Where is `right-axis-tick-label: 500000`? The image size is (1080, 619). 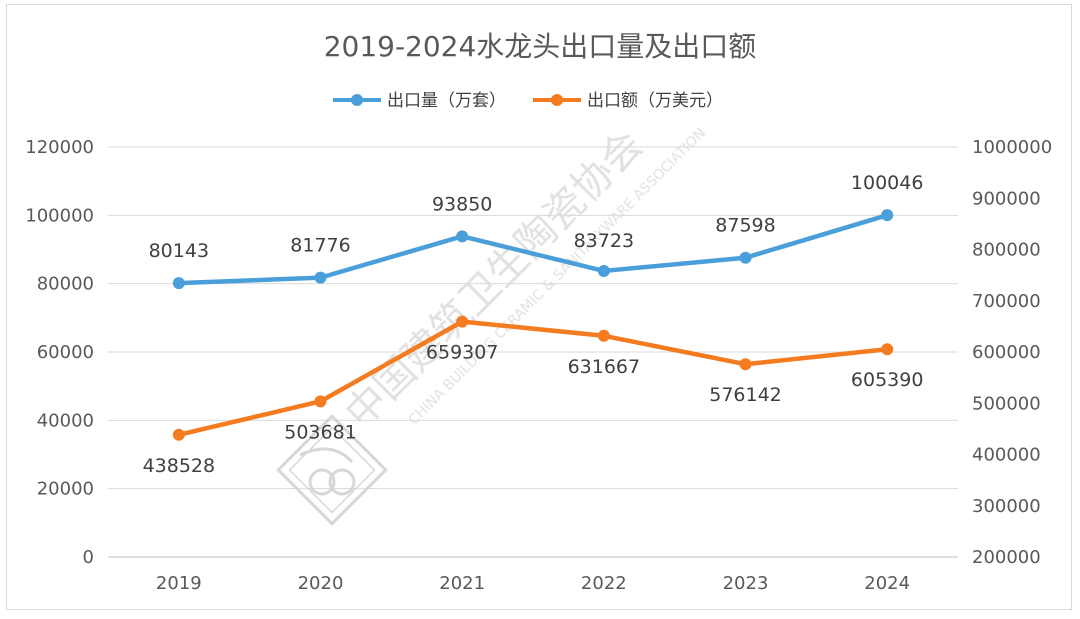 right-axis-tick-label: 500000 is located at coordinates (1006, 403).